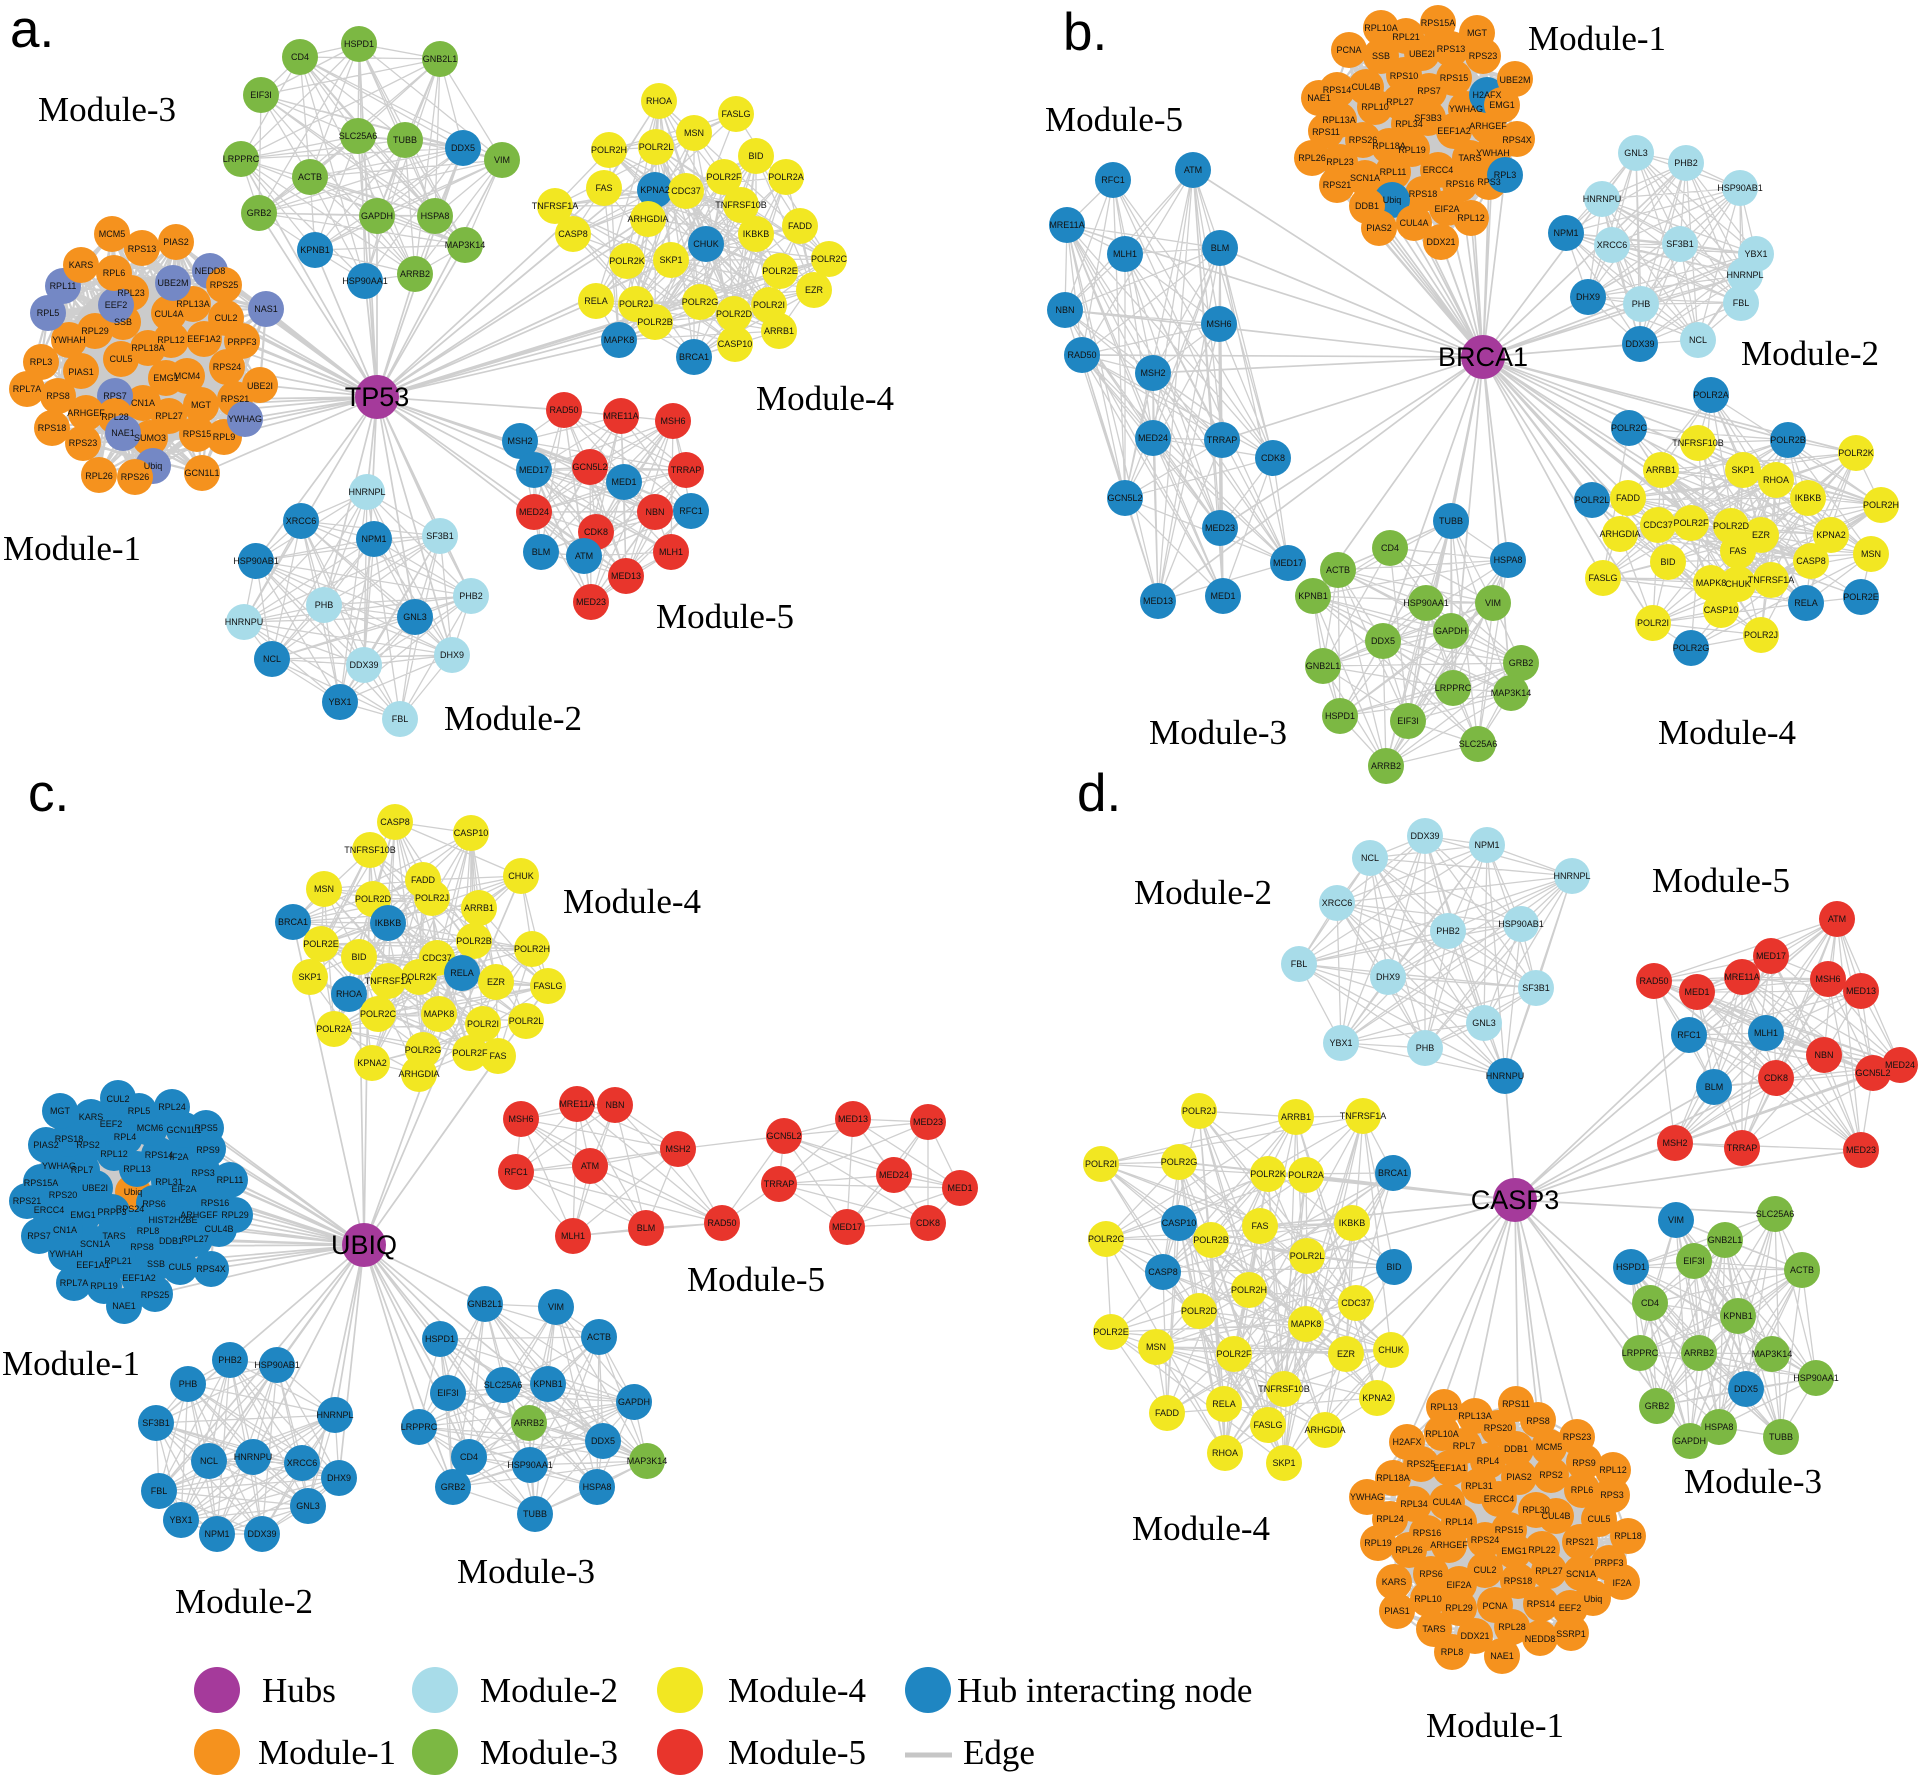 The image size is (1923, 1775). Describe the element at coordinates (107, 109) in the screenshot. I see `svg-text: Module-3` at that location.